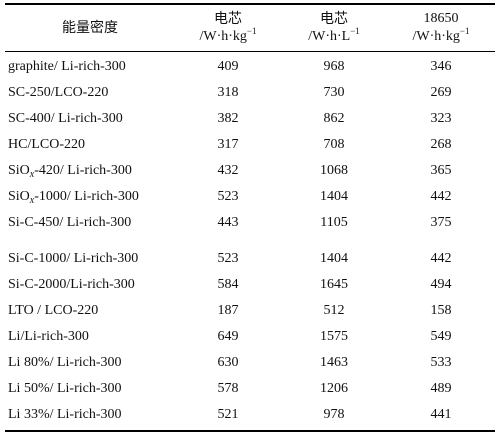 This screenshot has width=500, height=434. What do you see at coordinates (250, 259) in the screenshot?
I see `table-row: Si-C-1000/ Li-rich-300 523 1404 442` at bounding box center [250, 259].